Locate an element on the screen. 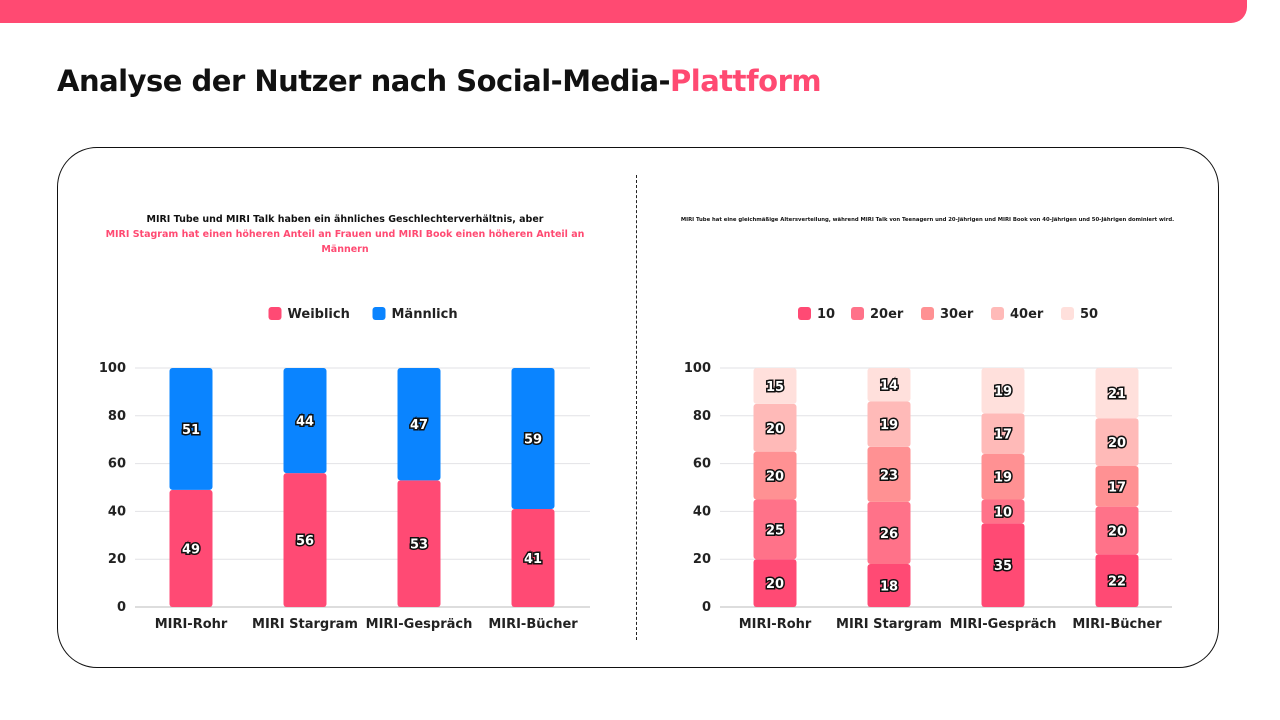 The image size is (1280, 720). data-label: 25 is located at coordinates (775, 530).